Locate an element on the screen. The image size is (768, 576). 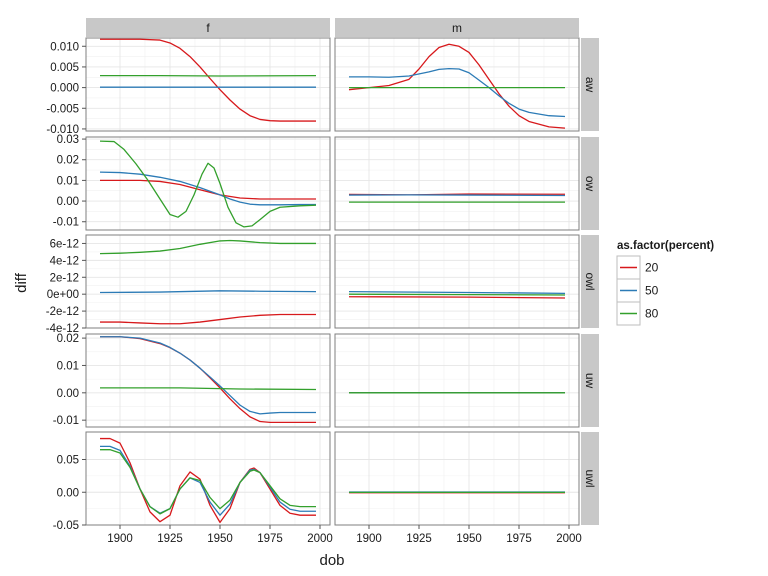
row-strip-label: uwl is located at coordinates (590, 478).